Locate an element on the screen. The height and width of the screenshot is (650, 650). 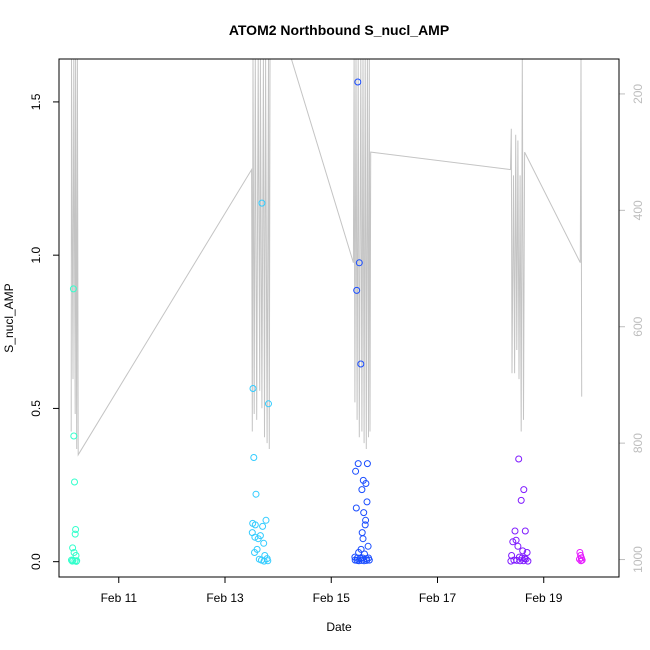
y-tick-label: 0.5 is located at coordinates (36, 408).